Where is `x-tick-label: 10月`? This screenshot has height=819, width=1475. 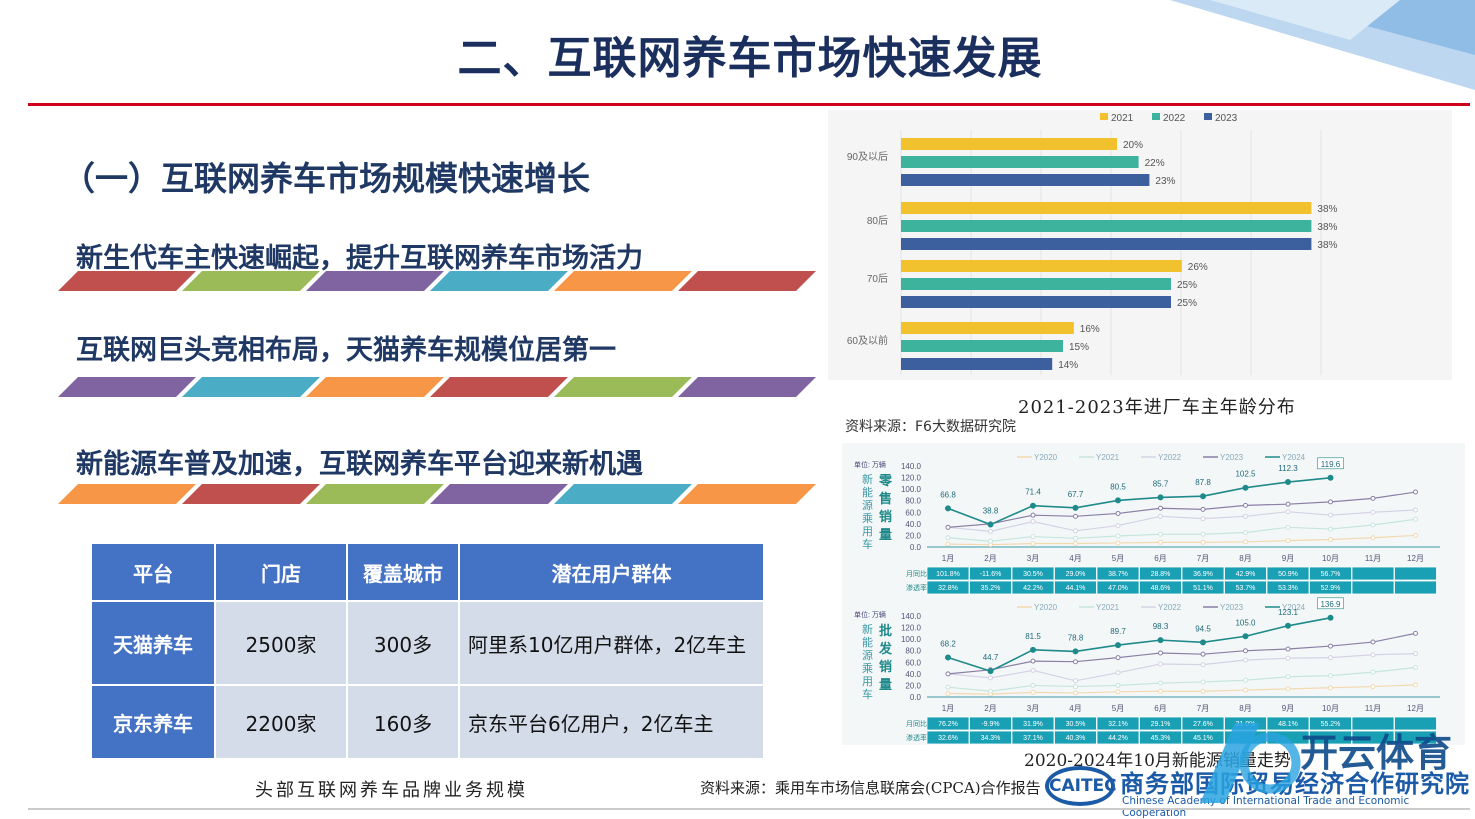 x-tick-label: 10月 is located at coordinates (1330, 708).